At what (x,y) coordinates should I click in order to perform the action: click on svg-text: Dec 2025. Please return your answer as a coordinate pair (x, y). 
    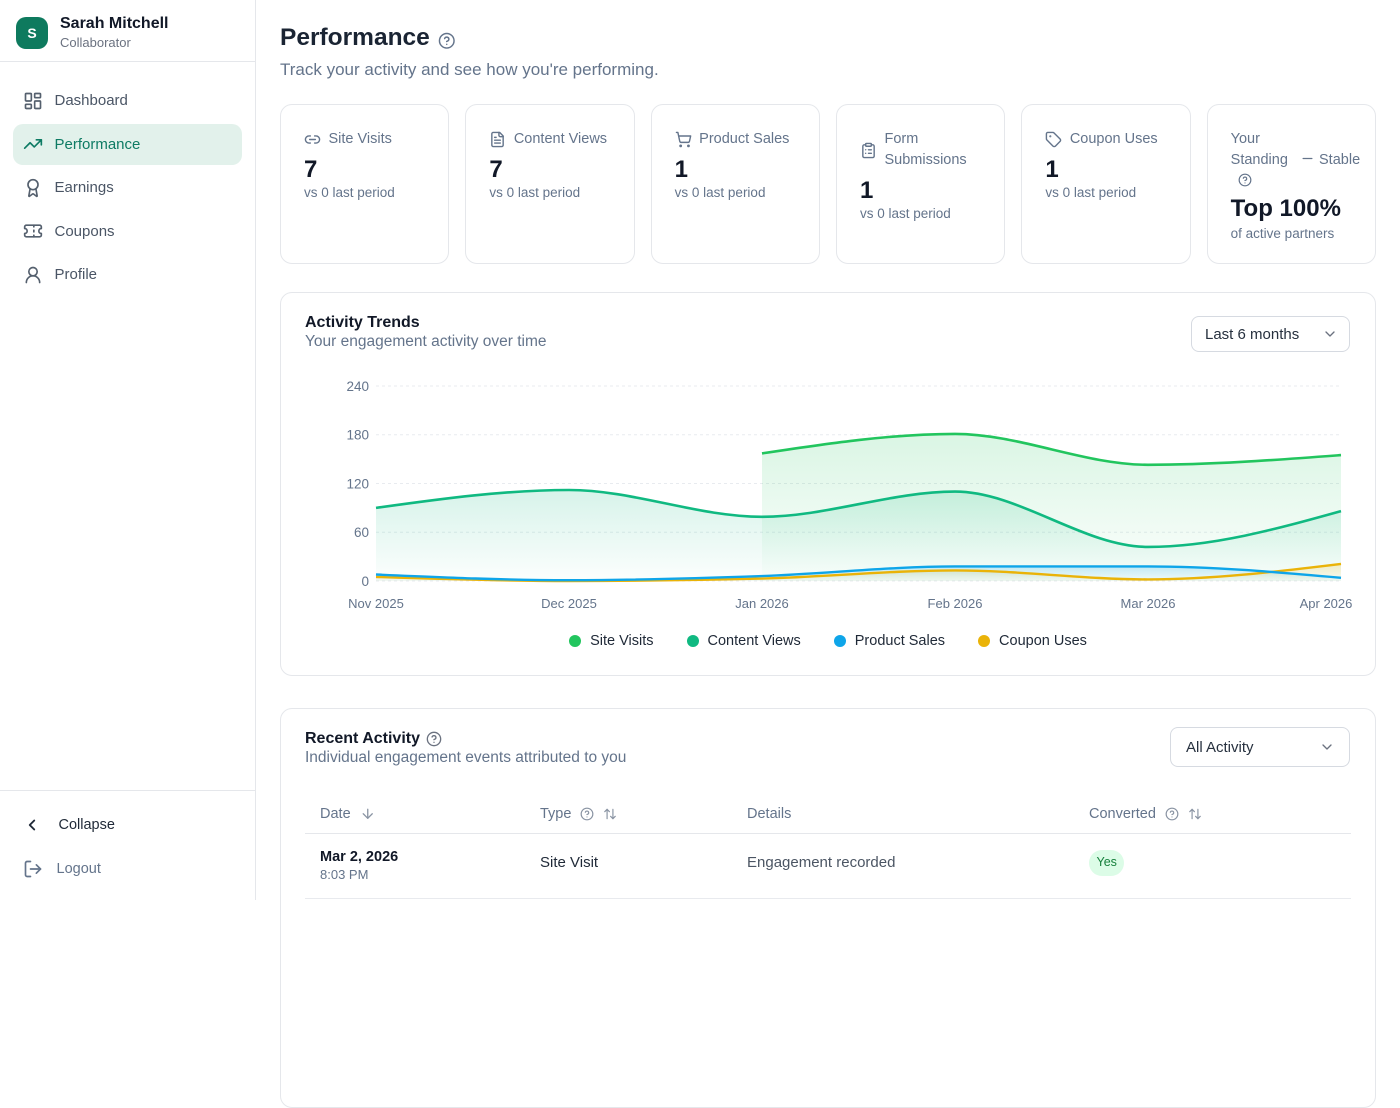
    Looking at the image, I should click on (569, 603).